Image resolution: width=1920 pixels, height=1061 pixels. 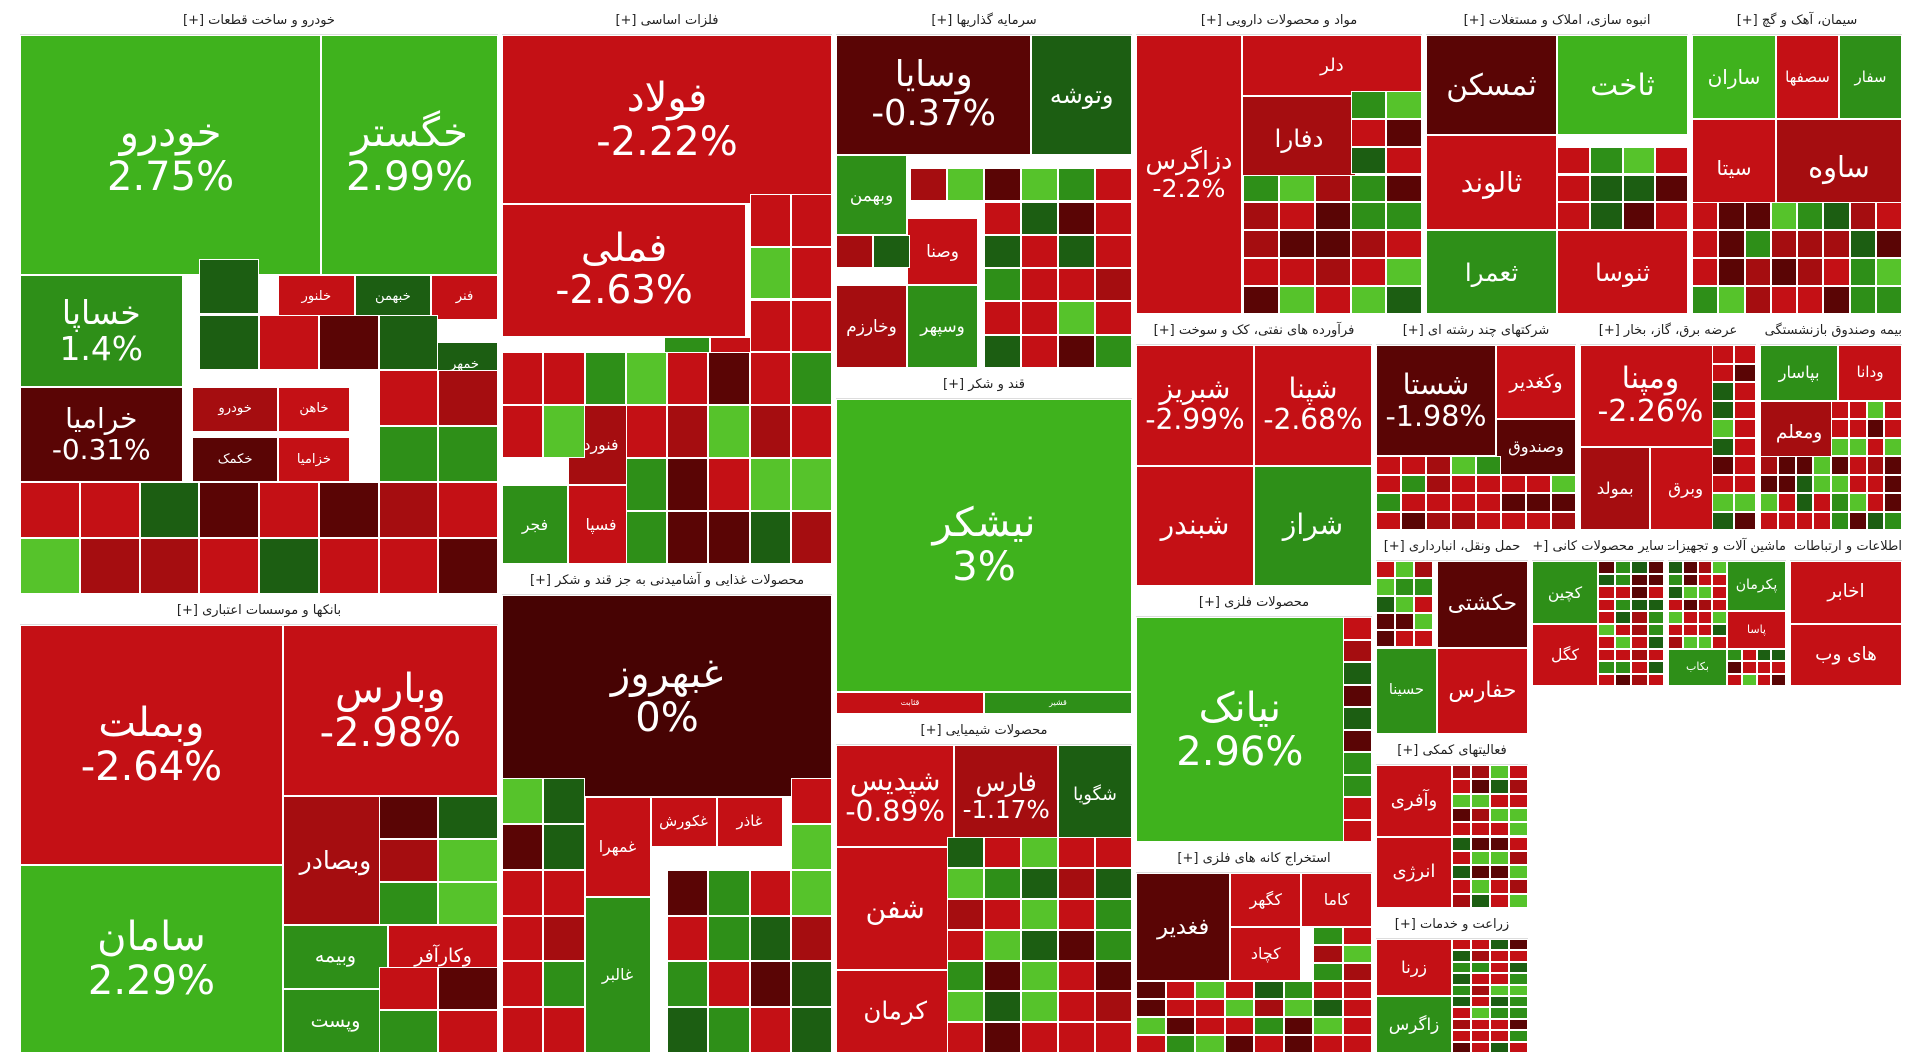 What do you see at coordinates (1183, 927) in the screenshot?
I see `stock-tile: فغدیر` at bounding box center [1183, 927].